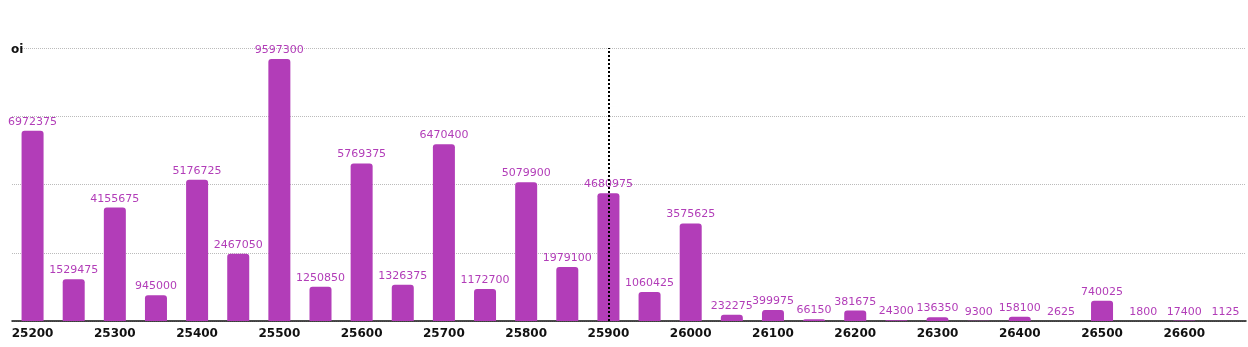 This screenshot has width=1248, height=347. What do you see at coordinates (1143, 311) in the screenshot?
I see `data-label: 1800` at bounding box center [1143, 311].